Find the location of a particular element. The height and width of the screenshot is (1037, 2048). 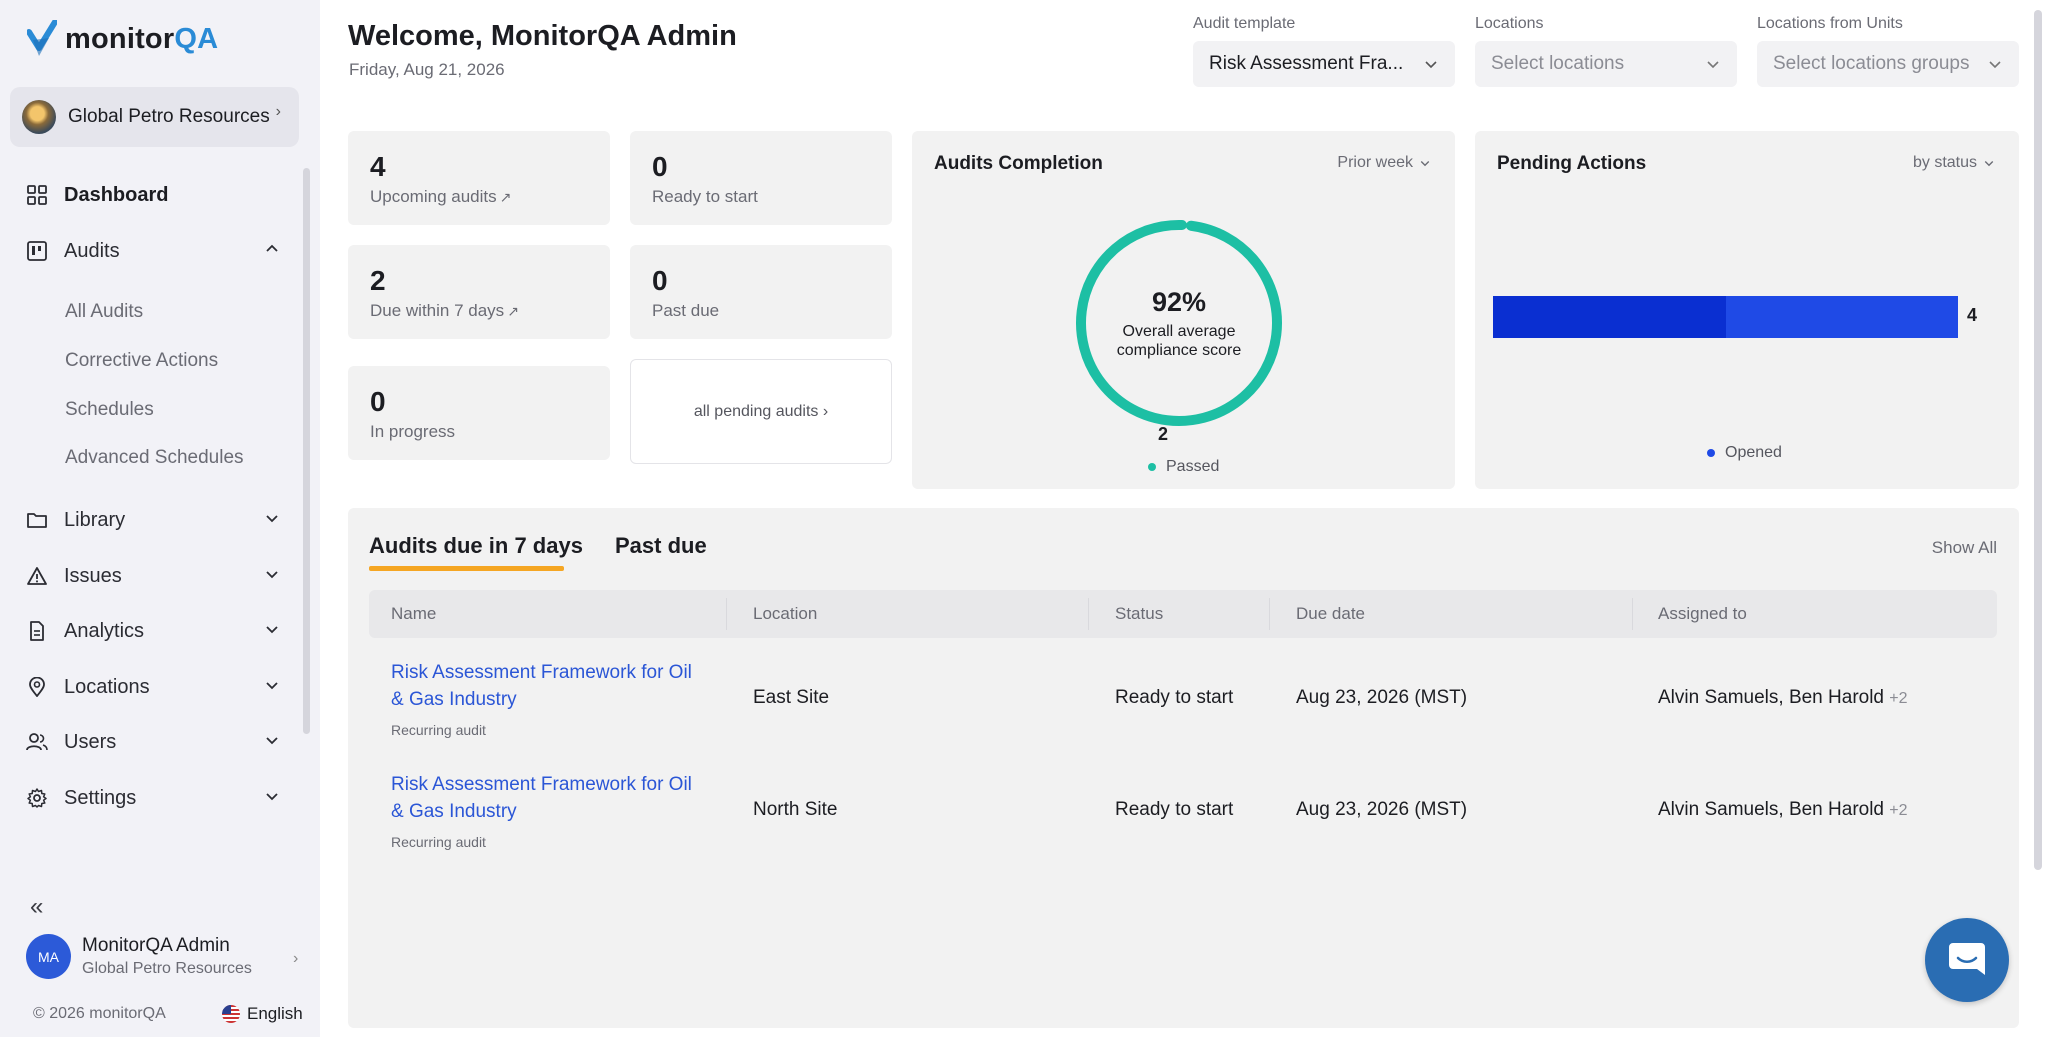

stat-in-progress: 0 In progress is located at coordinates (479, 413).